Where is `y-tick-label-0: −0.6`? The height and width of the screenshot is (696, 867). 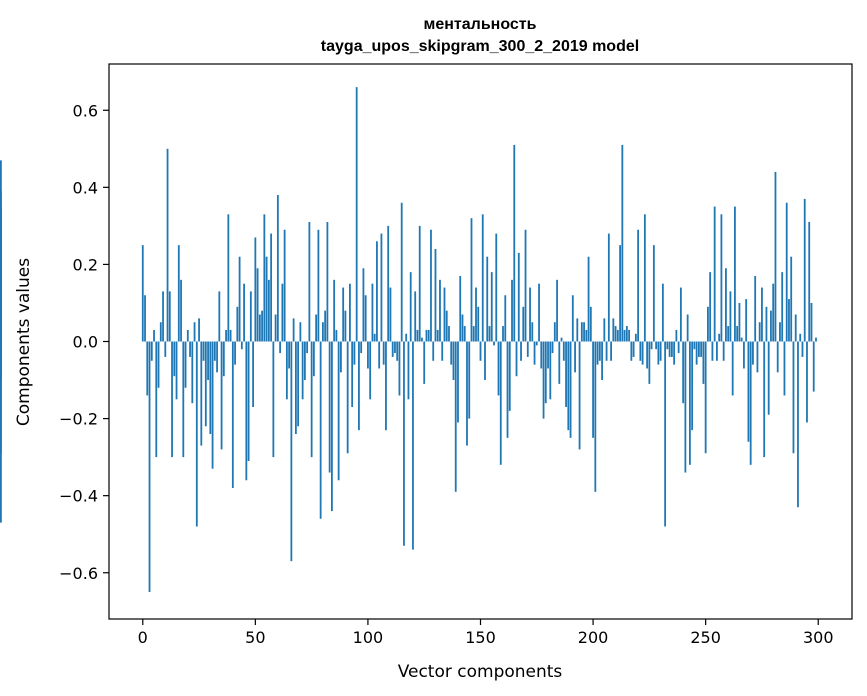
y-tick-label-0: −0.6 is located at coordinates (78, 573).